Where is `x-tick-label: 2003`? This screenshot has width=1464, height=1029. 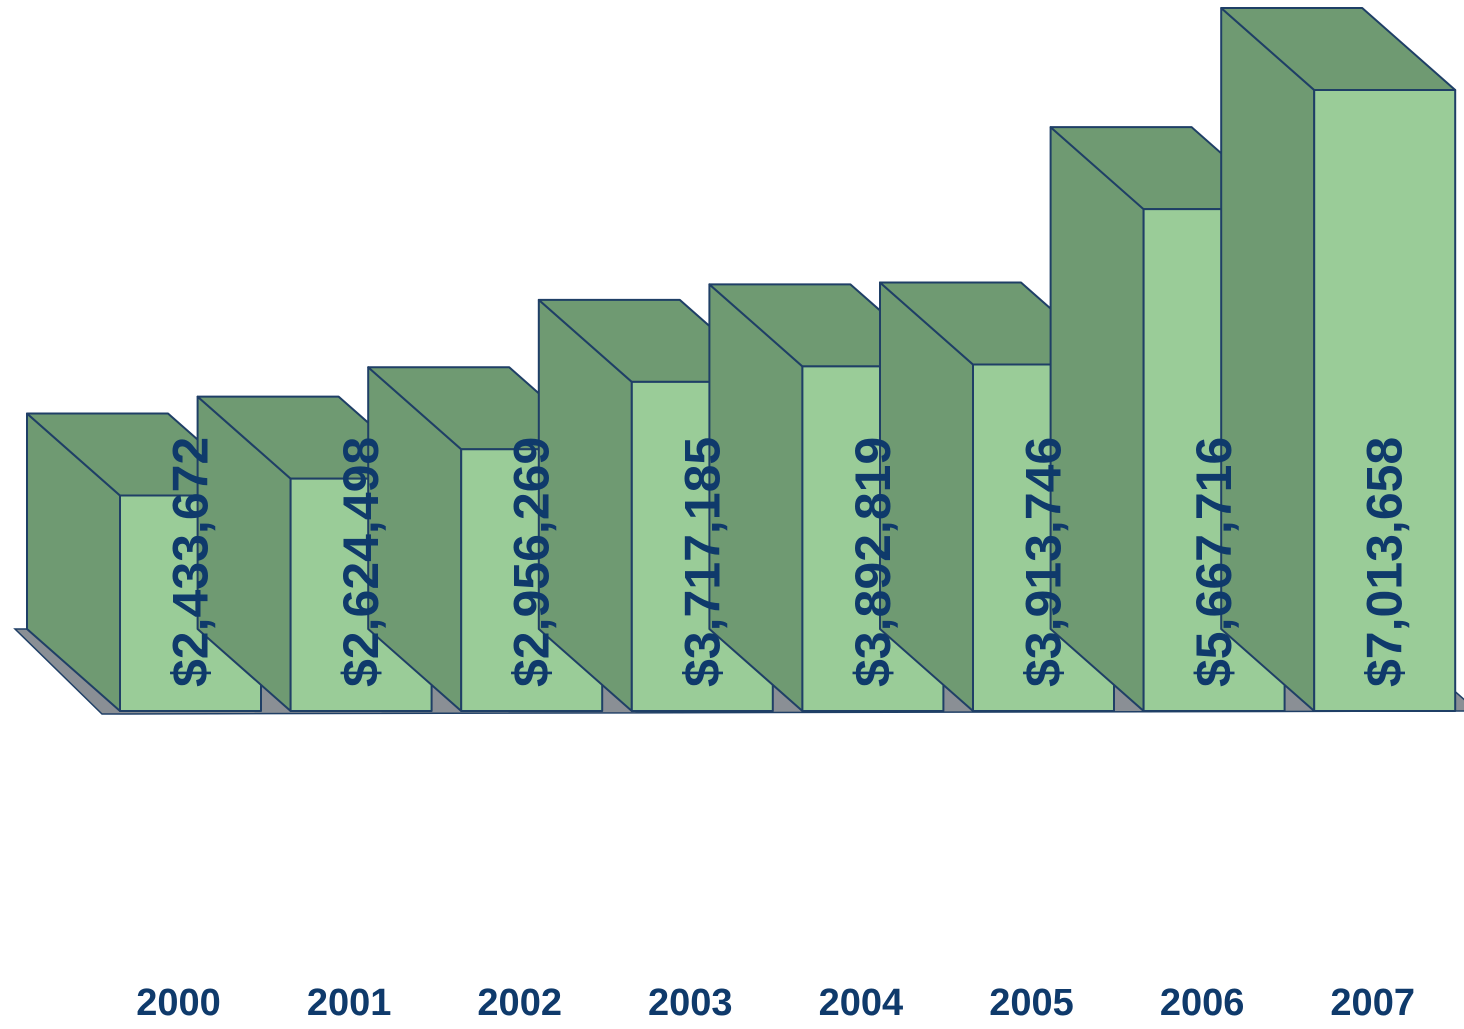 x-tick-label: 2003 is located at coordinates (690, 1003).